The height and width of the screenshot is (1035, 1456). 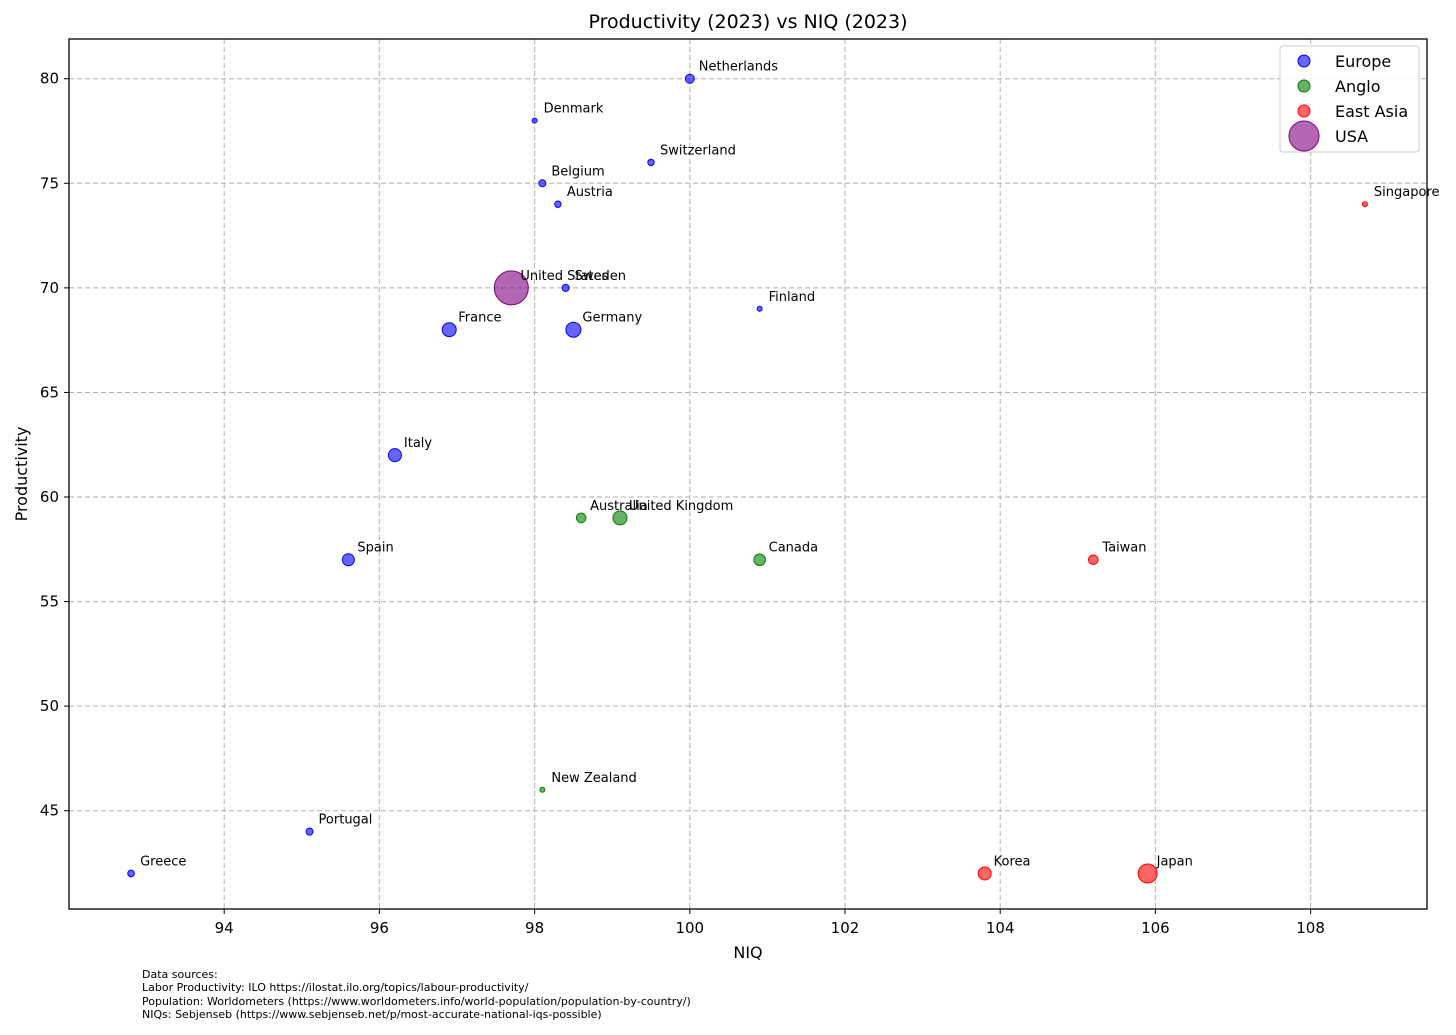 I want to click on data-label: Switzerland, so click(x=698, y=150).